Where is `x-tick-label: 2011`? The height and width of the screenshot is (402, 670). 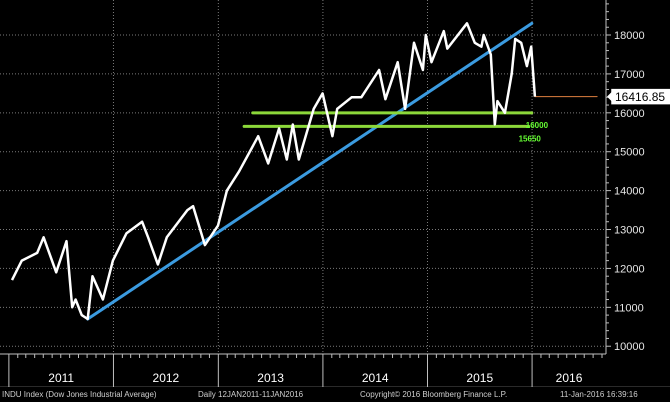
x-tick-label: 2011 is located at coordinates (61, 378).